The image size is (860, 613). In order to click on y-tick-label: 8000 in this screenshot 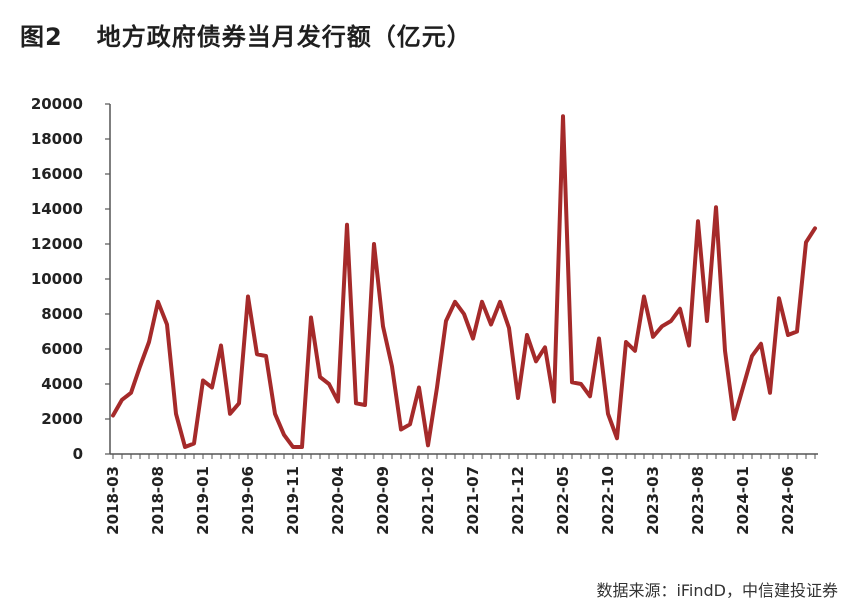, I will do `click(62, 314)`.